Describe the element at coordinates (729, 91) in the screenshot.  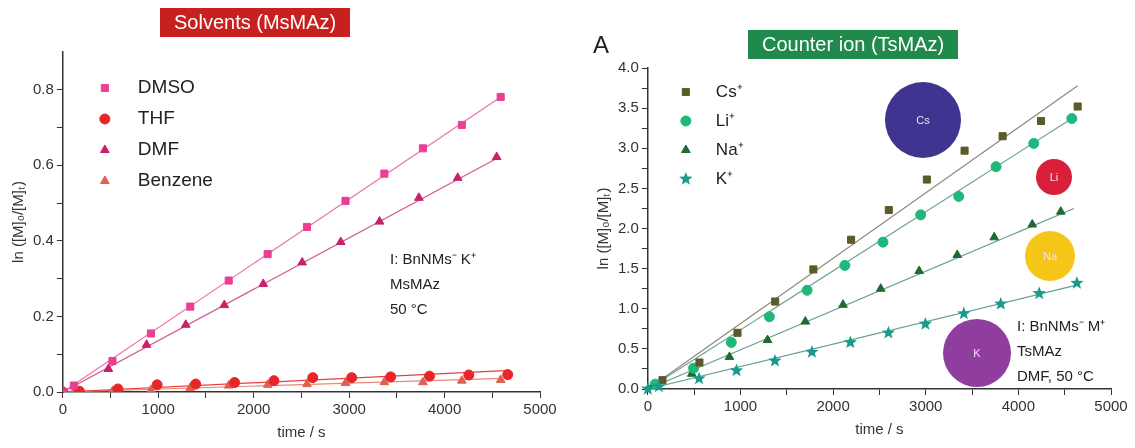
I see `legend-label: Cs⁺` at that location.